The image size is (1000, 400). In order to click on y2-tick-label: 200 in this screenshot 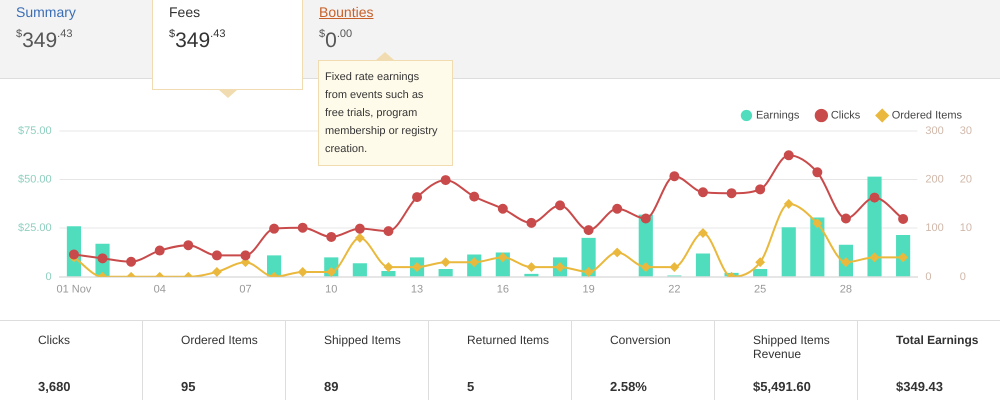, I will do `click(934, 180)`.